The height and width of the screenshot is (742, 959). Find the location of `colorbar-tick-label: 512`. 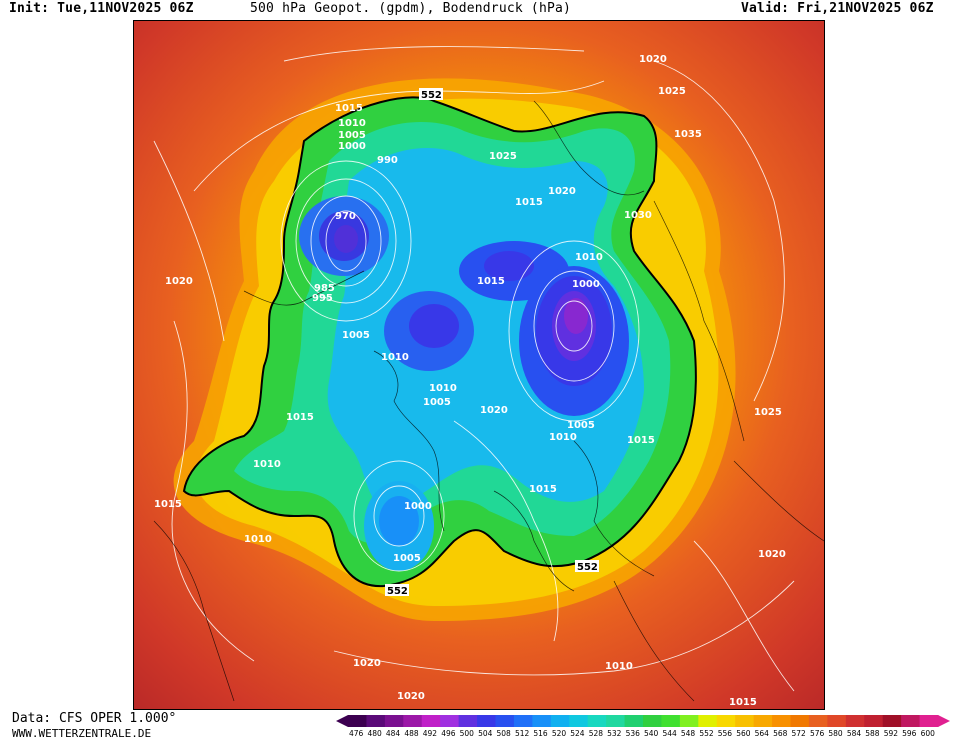

colorbar-tick-label: 512 is located at coordinates (522, 733).